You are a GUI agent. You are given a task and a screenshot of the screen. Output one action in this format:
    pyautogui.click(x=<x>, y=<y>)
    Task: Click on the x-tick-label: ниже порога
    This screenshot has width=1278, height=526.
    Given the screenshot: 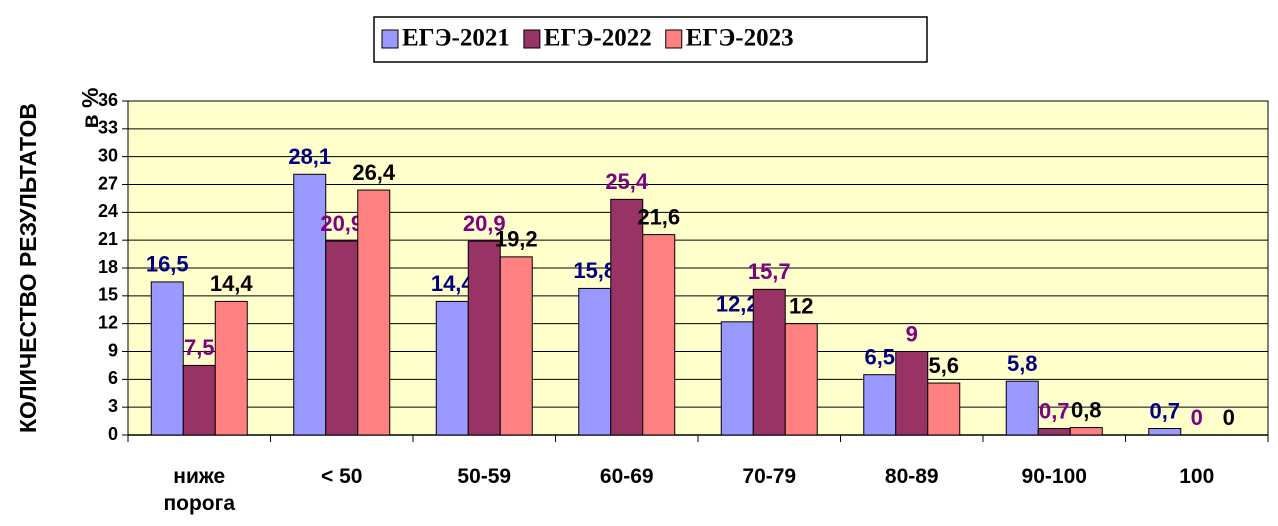 What is the action you would take?
    pyautogui.click(x=199, y=490)
    